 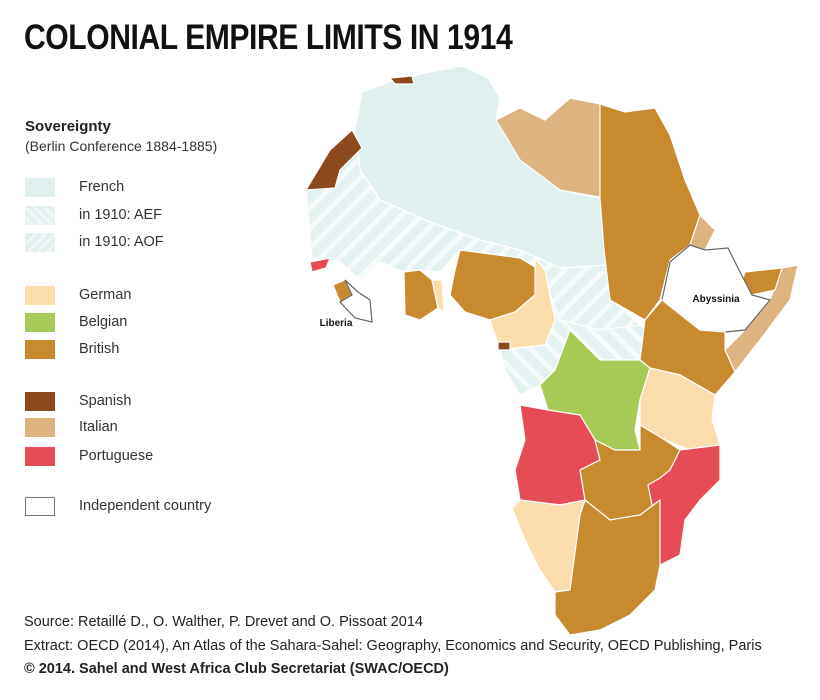 I want to click on legend-label-british: British, so click(x=99, y=349).